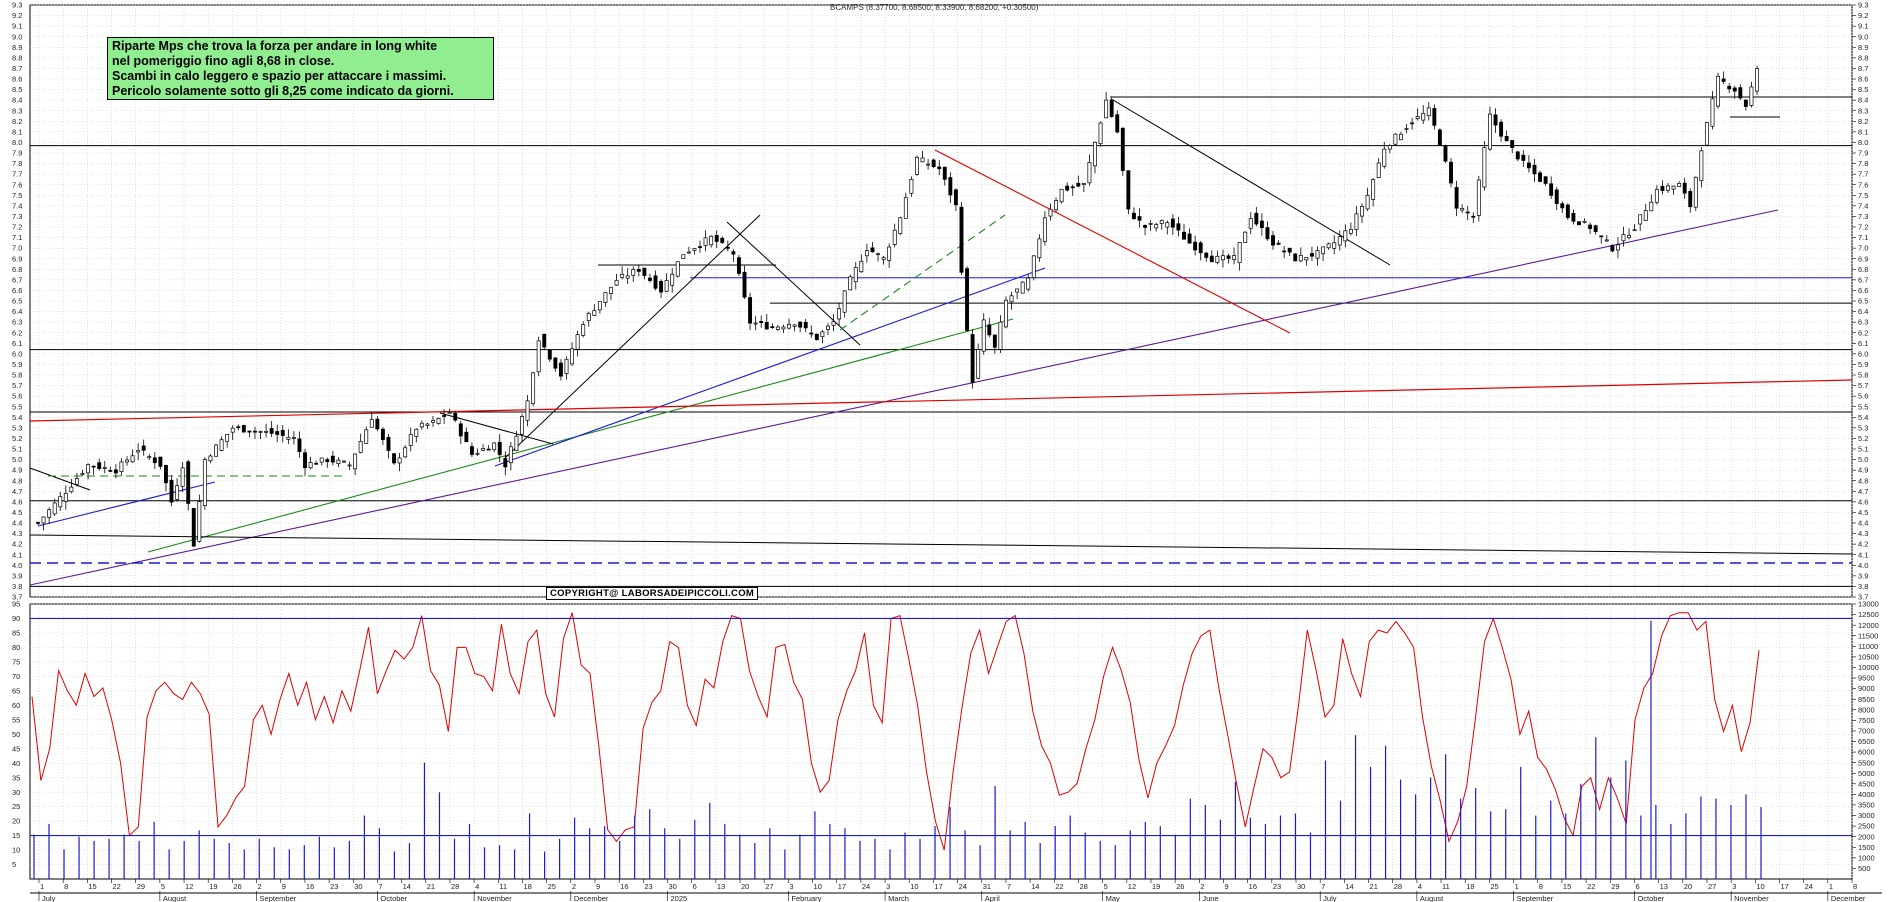 The image size is (1890, 902). I want to click on price-tick-label-left: 3.7, so click(17, 597).